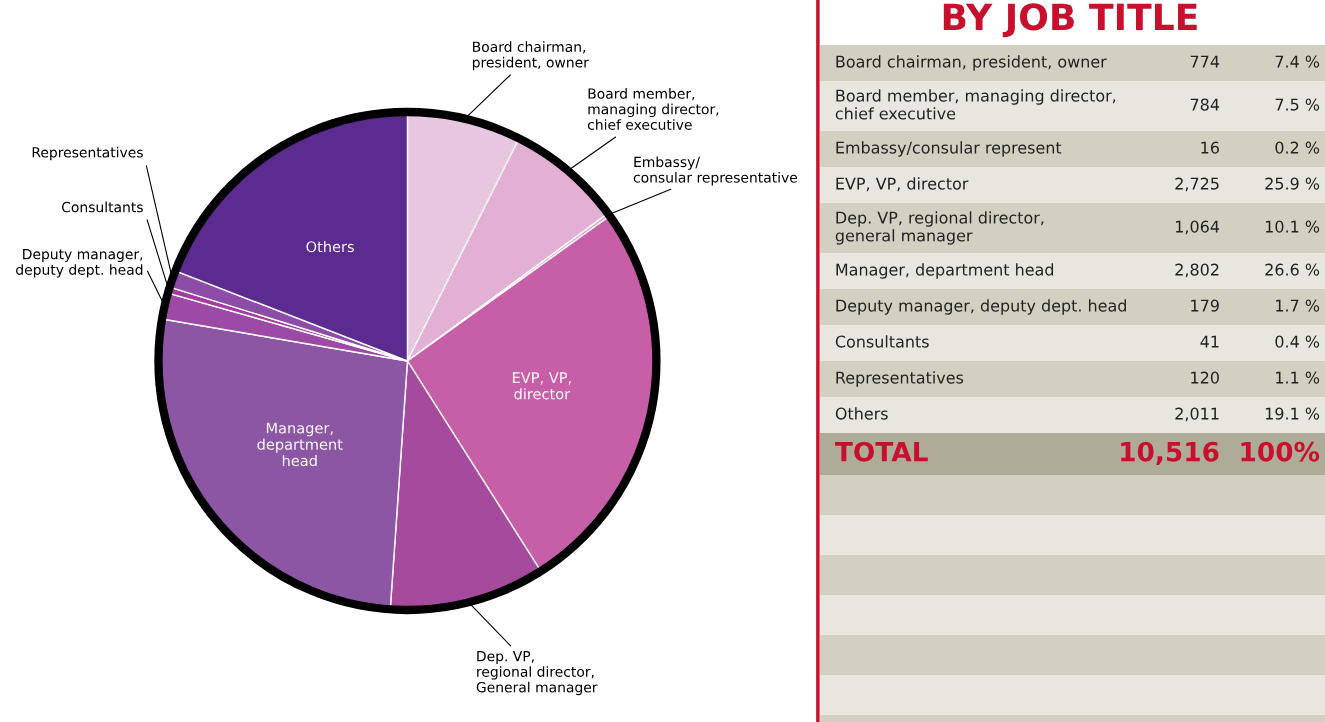  What do you see at coordinates (715, 171) in the screenshot?
I see `slice-label: Embassy/ consular representative` at bounding box center [715, 171].